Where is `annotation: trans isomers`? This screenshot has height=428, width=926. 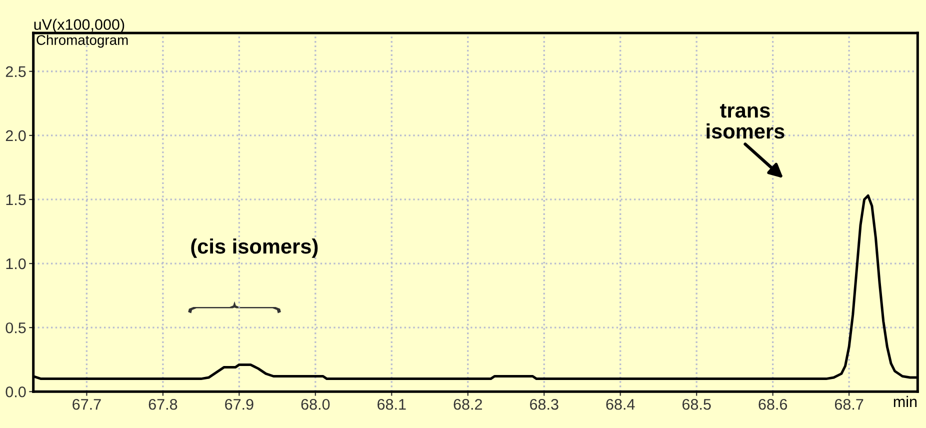
annotation: trans isomers is located at coordinates (745, 121).